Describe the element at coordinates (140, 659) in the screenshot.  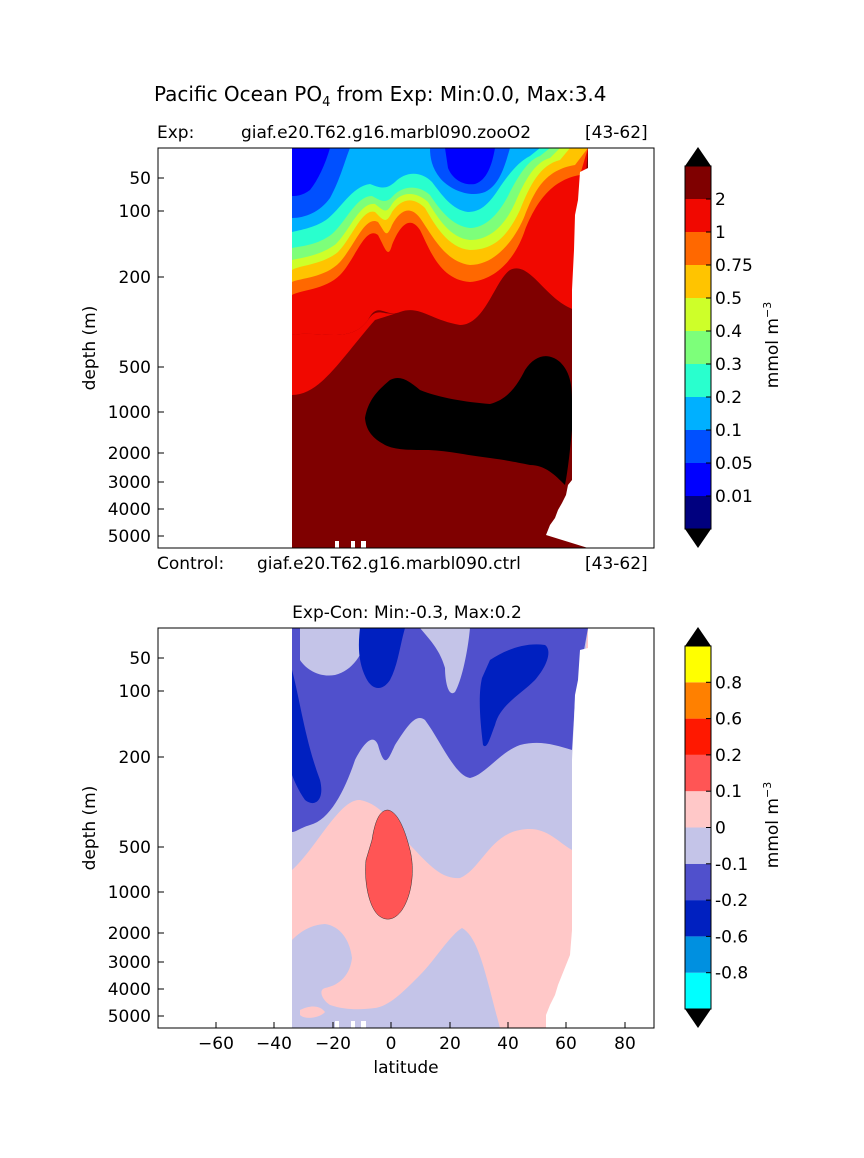
I see `bottom-ytick-label: 50` at that location.